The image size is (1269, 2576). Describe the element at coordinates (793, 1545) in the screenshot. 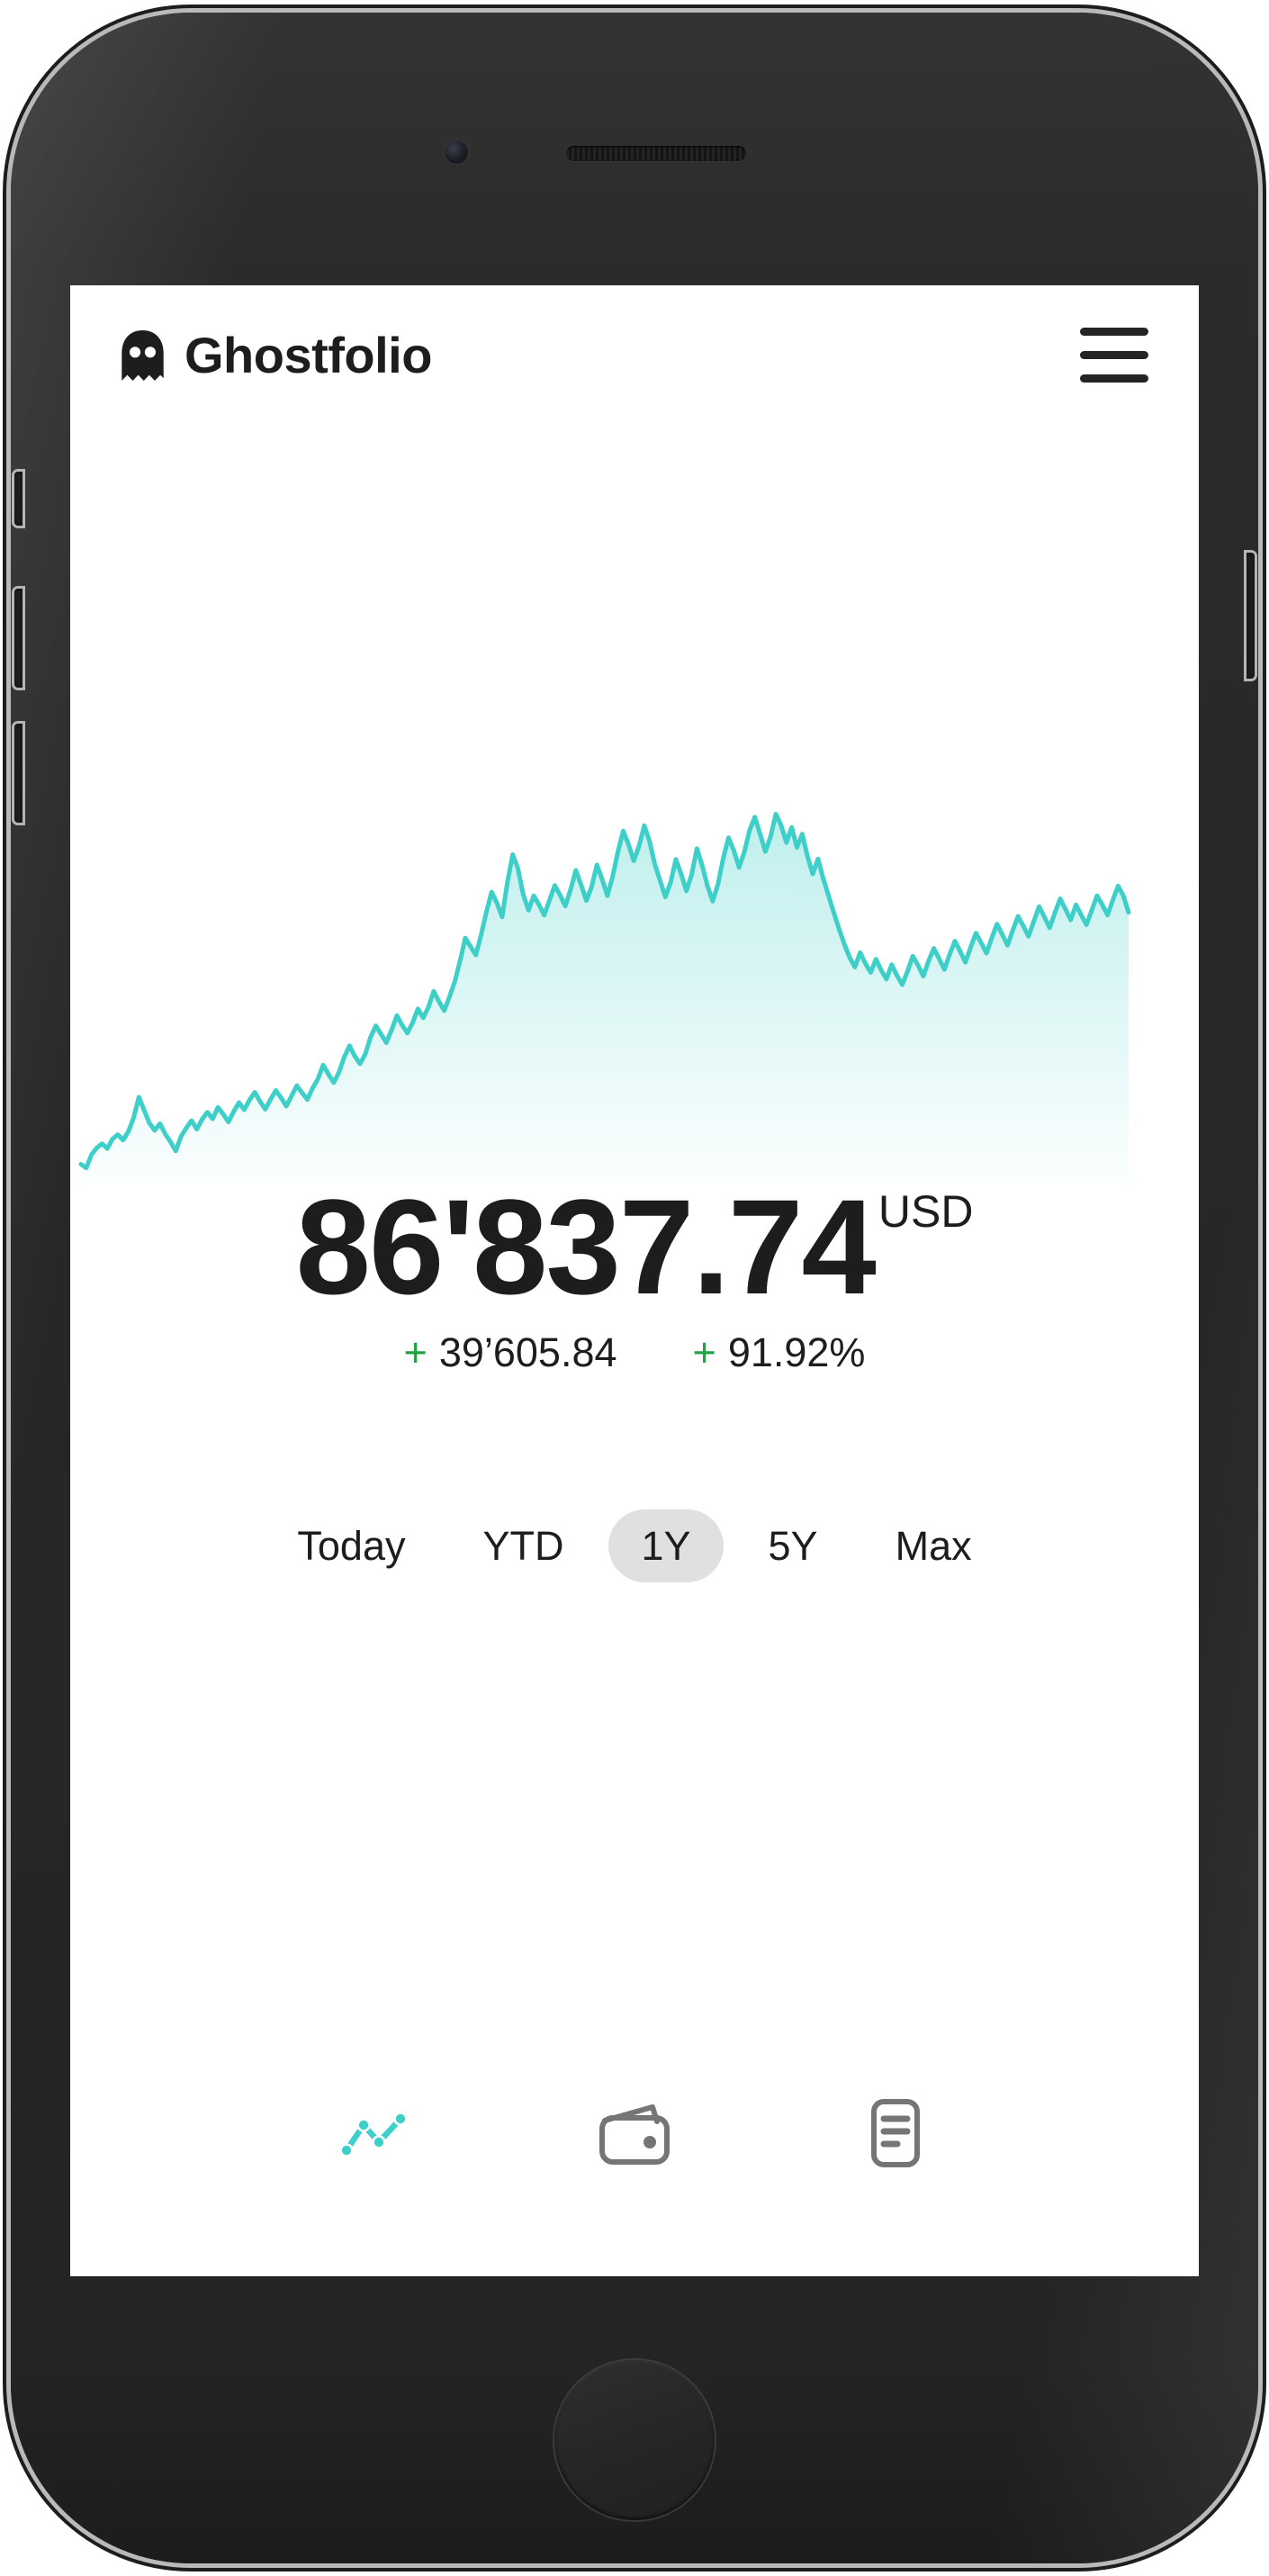

I see `range-button-5y: 5Y` at that location.